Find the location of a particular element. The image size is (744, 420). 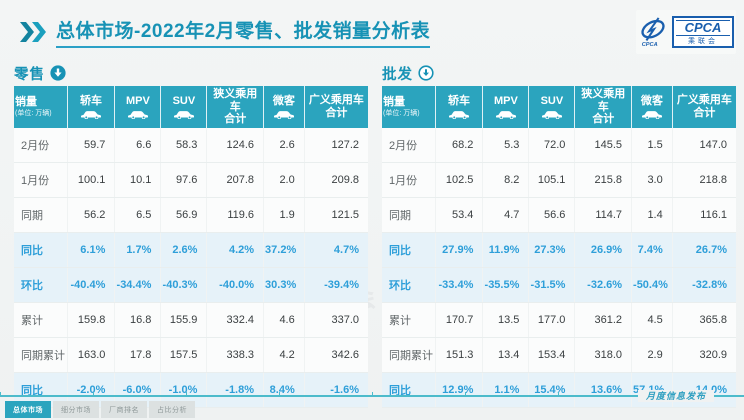

row-label: 1月份 is located at coordinates (409, 180).